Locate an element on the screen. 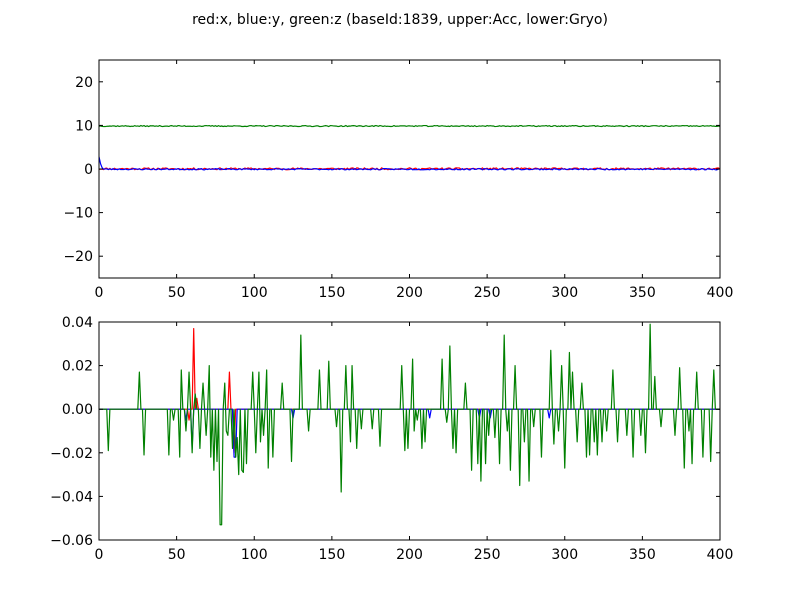  upper-y-series-line is located at coordinates (409, 163).